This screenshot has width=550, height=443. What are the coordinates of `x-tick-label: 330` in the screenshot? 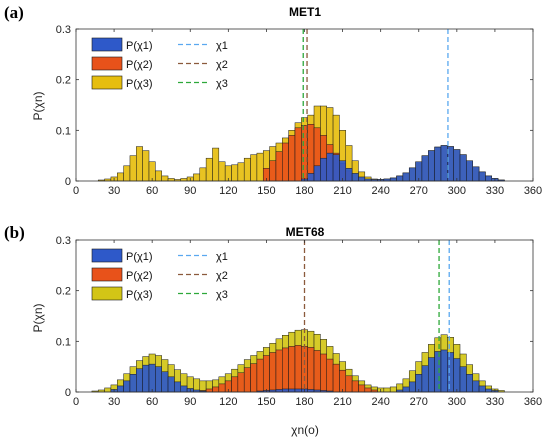 It's located at (495, 402).